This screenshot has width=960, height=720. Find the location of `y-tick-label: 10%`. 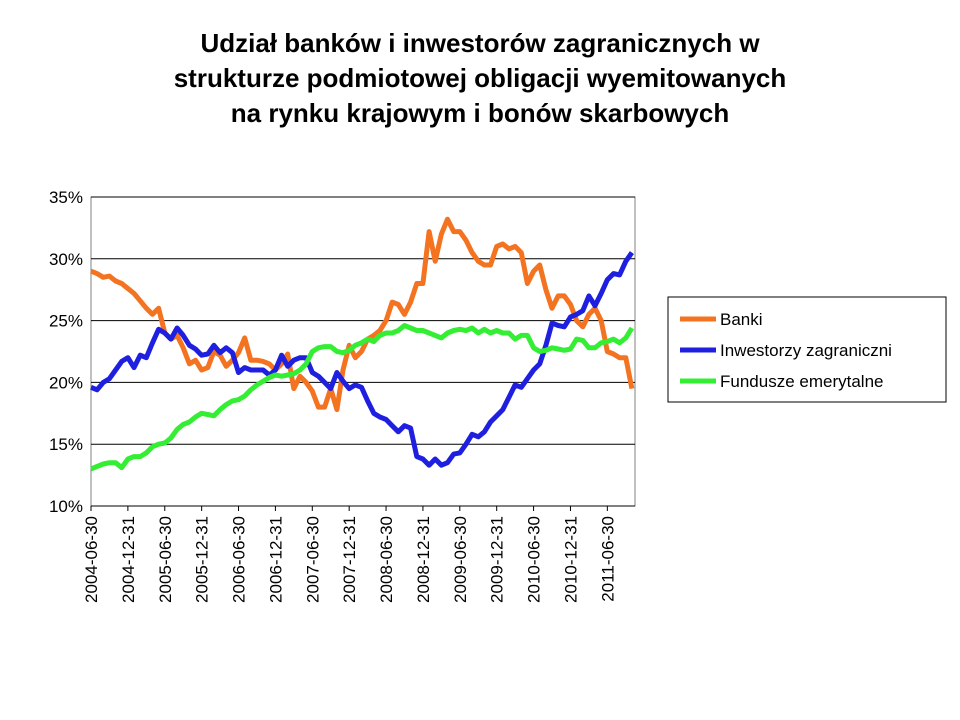

y-tick-label: 10% is located at coordinates (66, 506).